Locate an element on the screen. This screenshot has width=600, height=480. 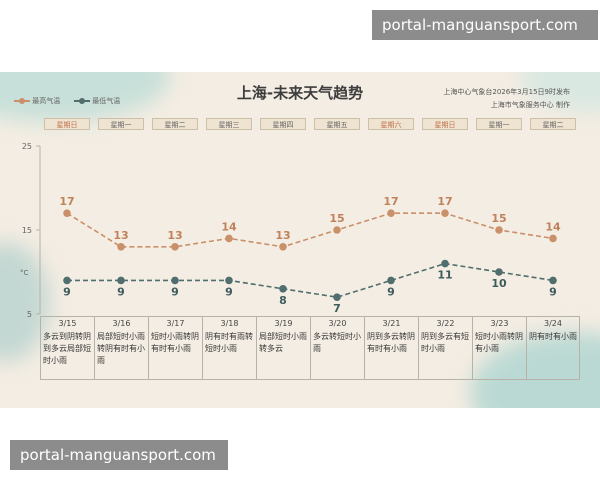
condition-text: 短时小雨转阴有小雨 is located at coordinates (499, 342).